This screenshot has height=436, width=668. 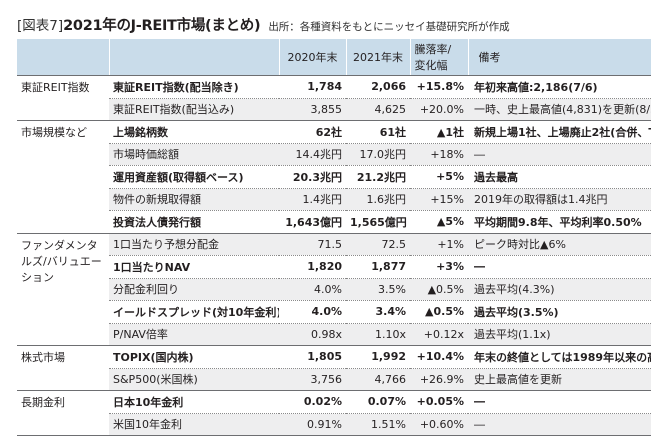 I want to click on value-2020: 0.98x, so click(x=312, y=334).